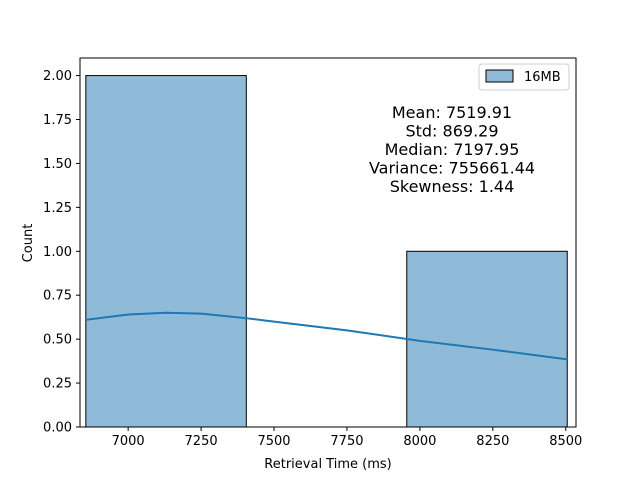  I want to click on y-tick-label: 0.75, so click(57, 296).